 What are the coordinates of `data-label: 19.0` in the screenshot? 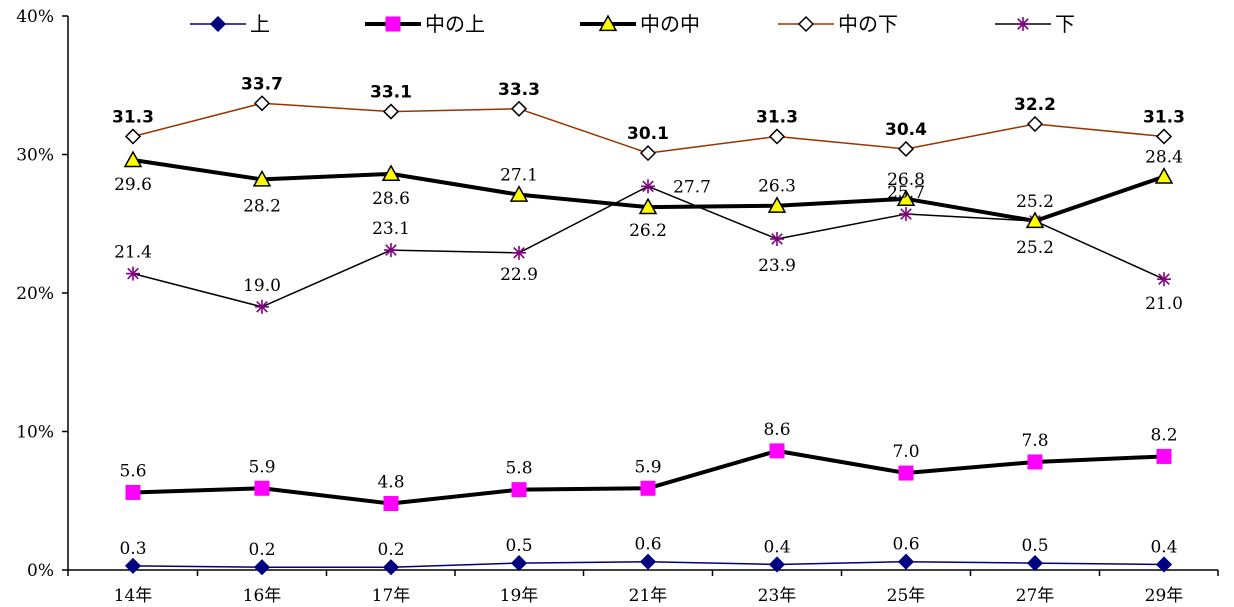 It's located at (262, 286).